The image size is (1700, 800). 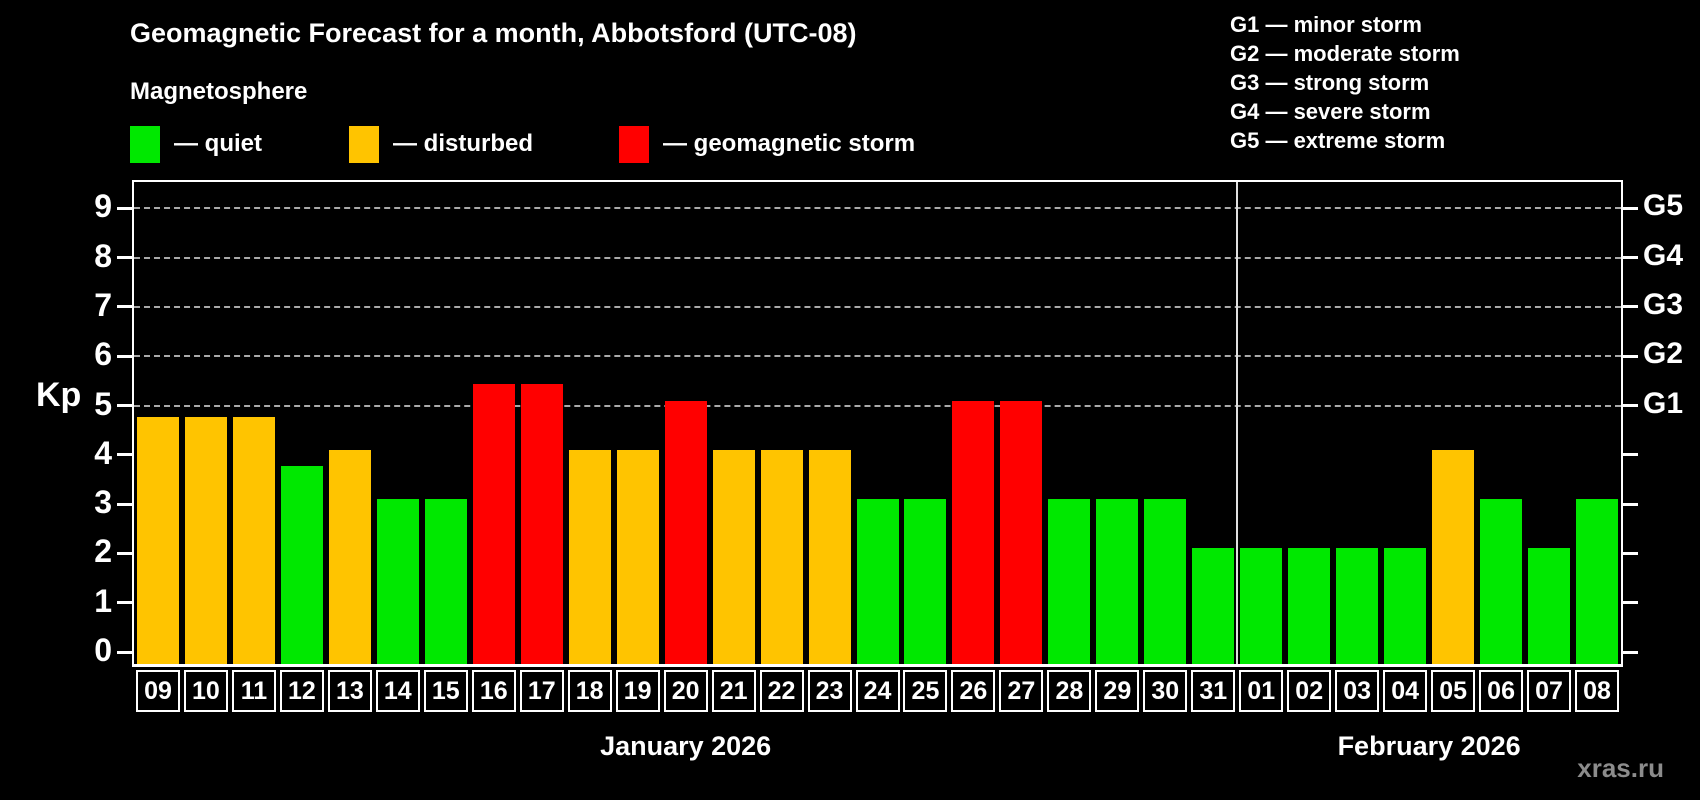 I want to click on g-axis-label-g2: G2, so click(x=1663, y=354).